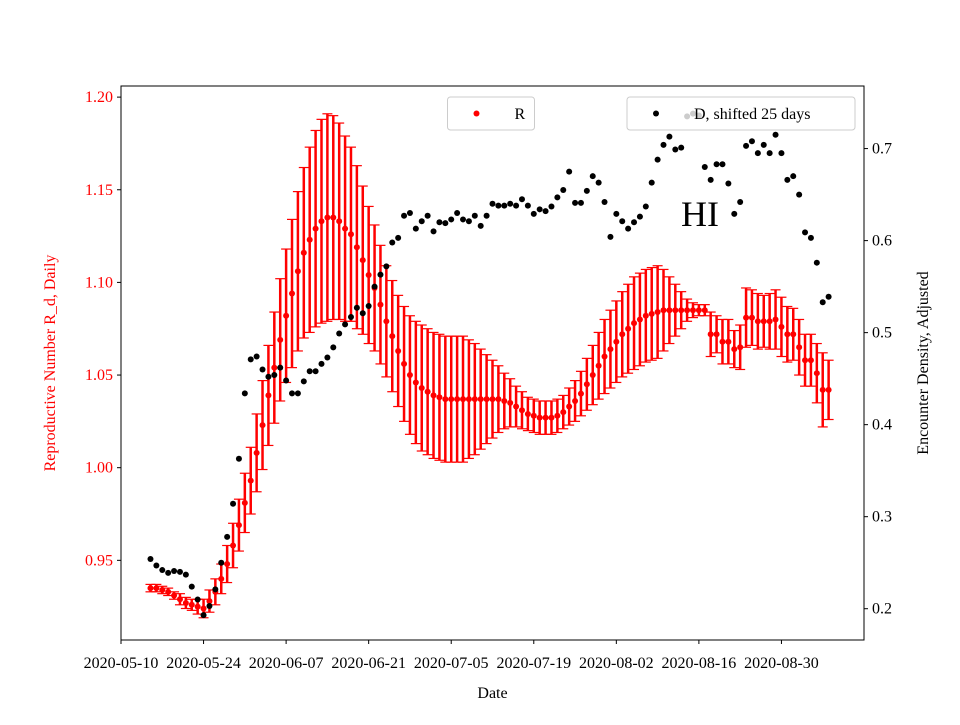 The height and width of the screenshot is (725, 960). I want to click on x-tick-label: 2020-08-30, so click(781, 663).